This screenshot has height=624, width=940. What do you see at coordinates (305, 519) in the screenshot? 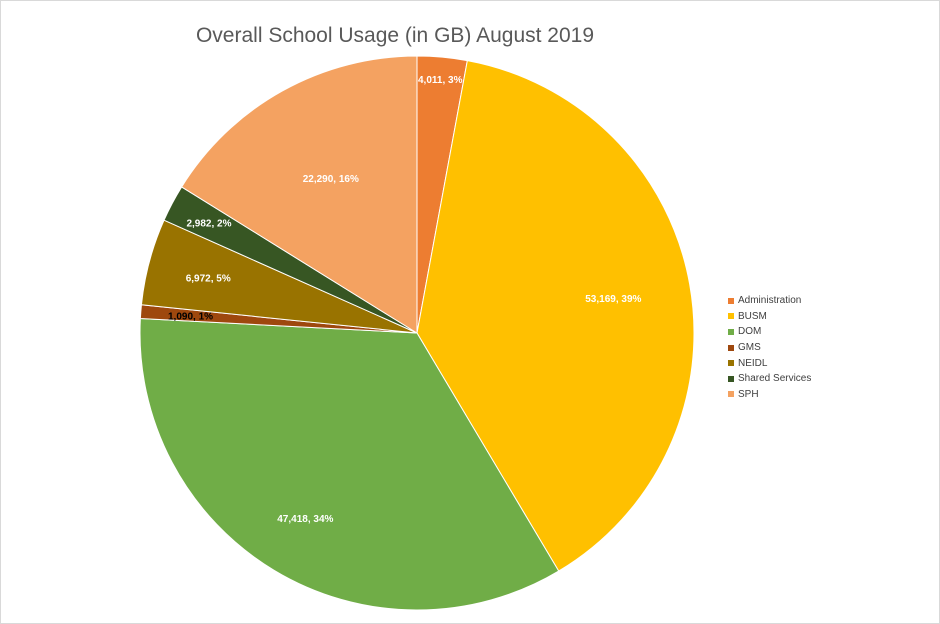
I see `data-label-dom: 47,418, 34%` at bounding box center [305, 519].